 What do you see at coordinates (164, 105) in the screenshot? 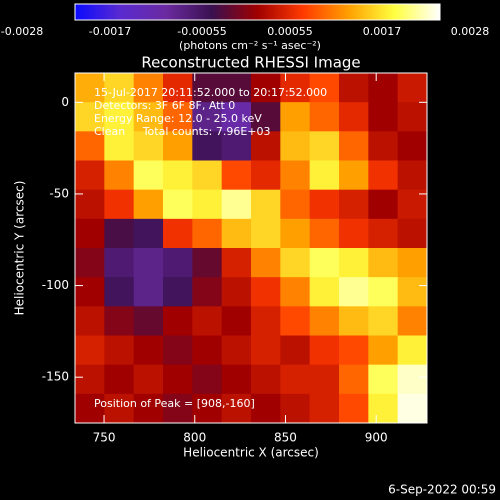
I see `annotation: Detectors: 3F 6F 8F, Att 0` at bounding box center [164, 105].